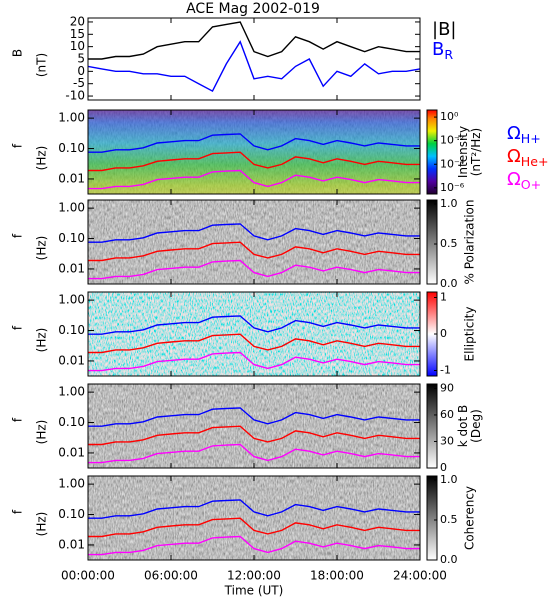  Describe the element at coordinates (528, 157) in the screenshot. I see `legend-entry: ΩHe+` at that location.